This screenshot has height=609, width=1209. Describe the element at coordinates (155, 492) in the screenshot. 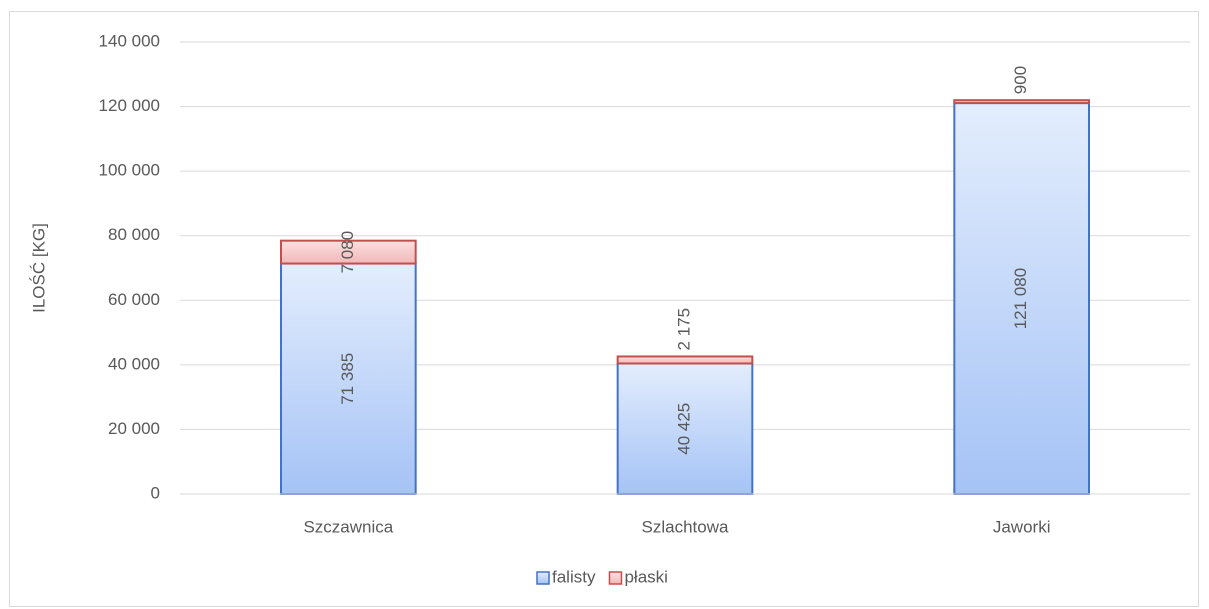

I see `y-tick-label: 0` at that location.